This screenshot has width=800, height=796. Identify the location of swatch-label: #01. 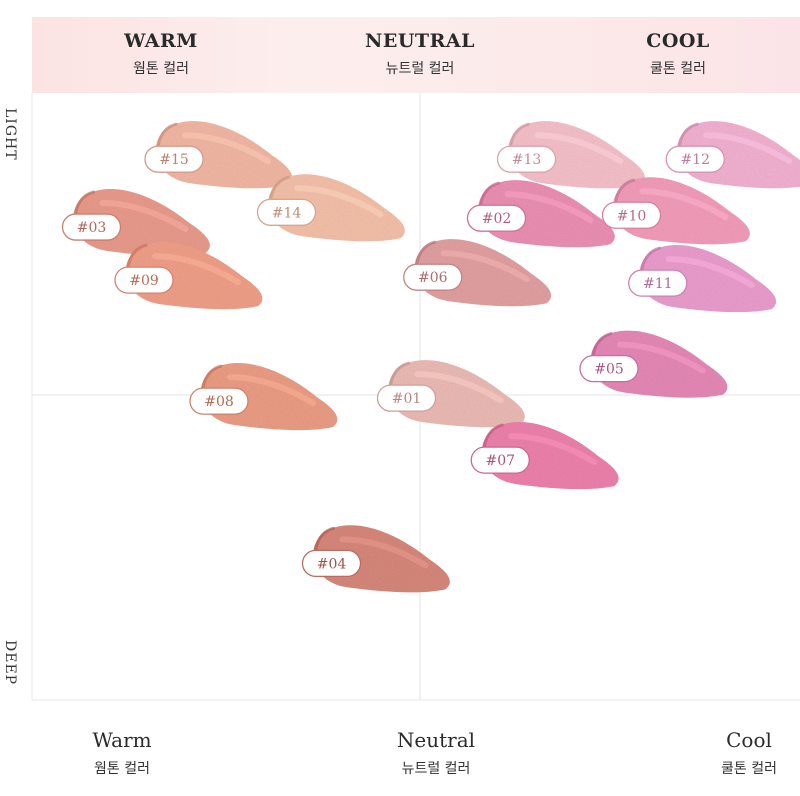
(407, 399).